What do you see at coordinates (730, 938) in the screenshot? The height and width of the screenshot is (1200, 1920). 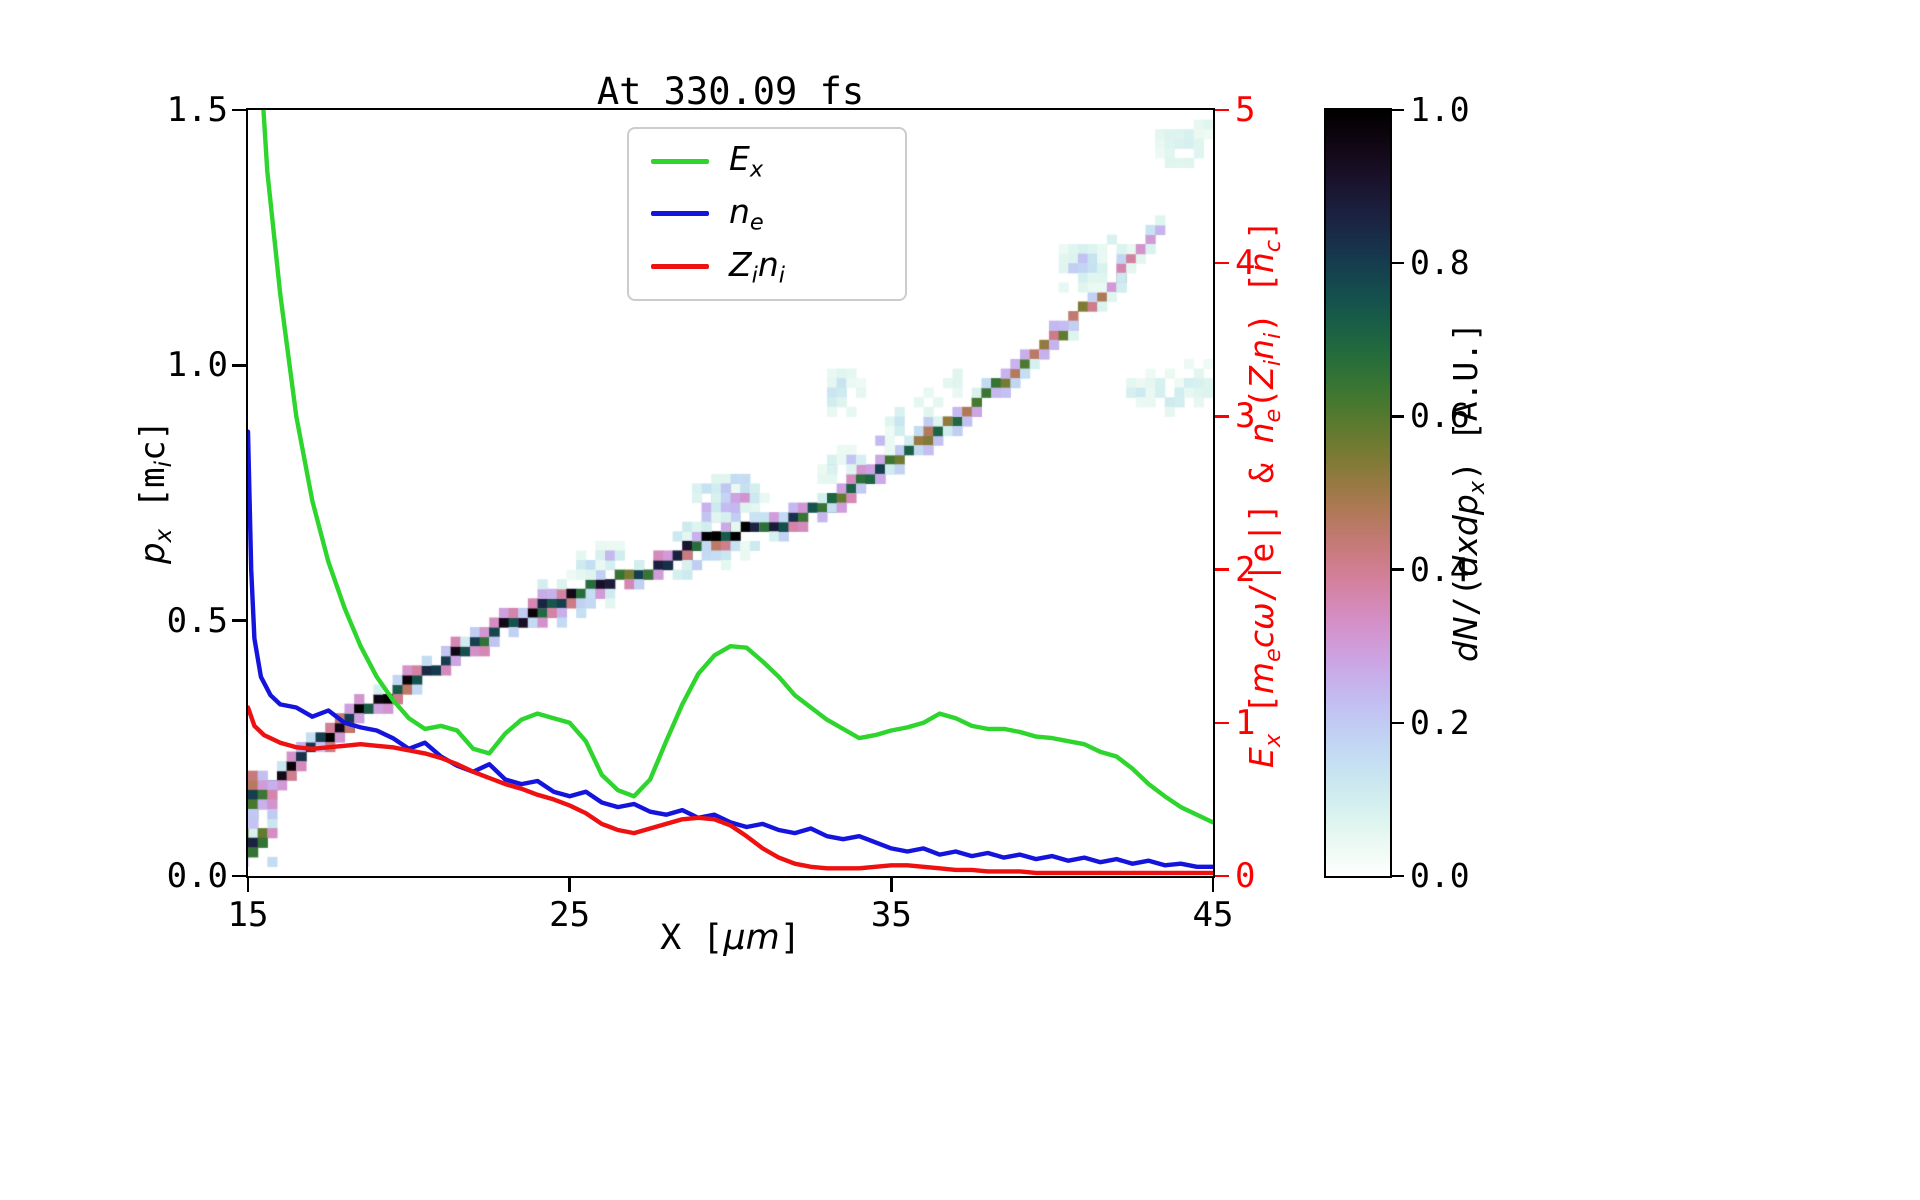 I see `x-axis-label: X [μm]` at bounding box center [730, 938].